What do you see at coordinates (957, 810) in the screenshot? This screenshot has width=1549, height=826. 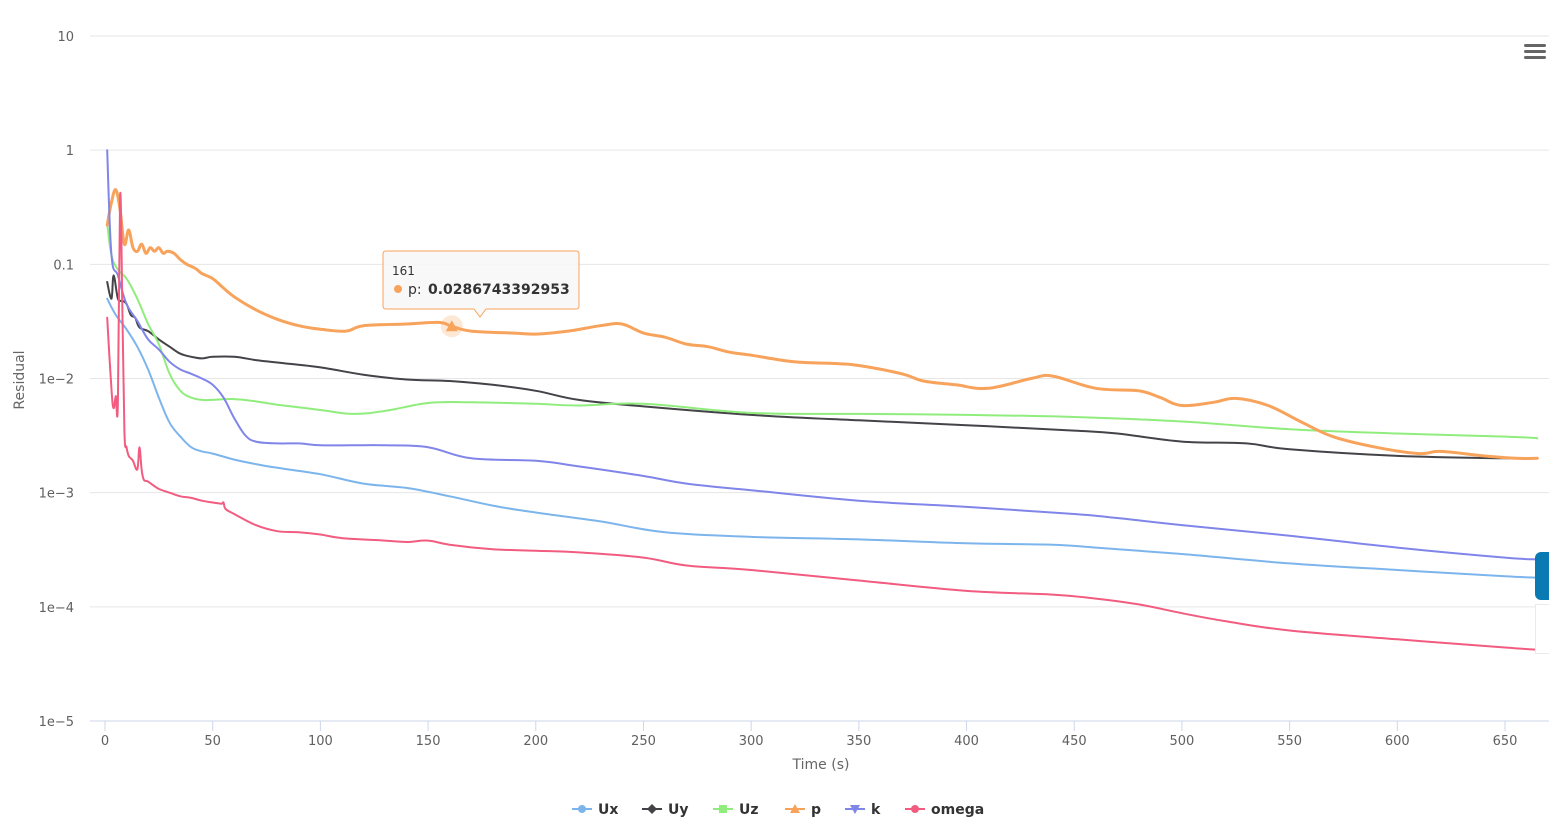 I see `legend-label: omega` at bounding box center [957, 810].